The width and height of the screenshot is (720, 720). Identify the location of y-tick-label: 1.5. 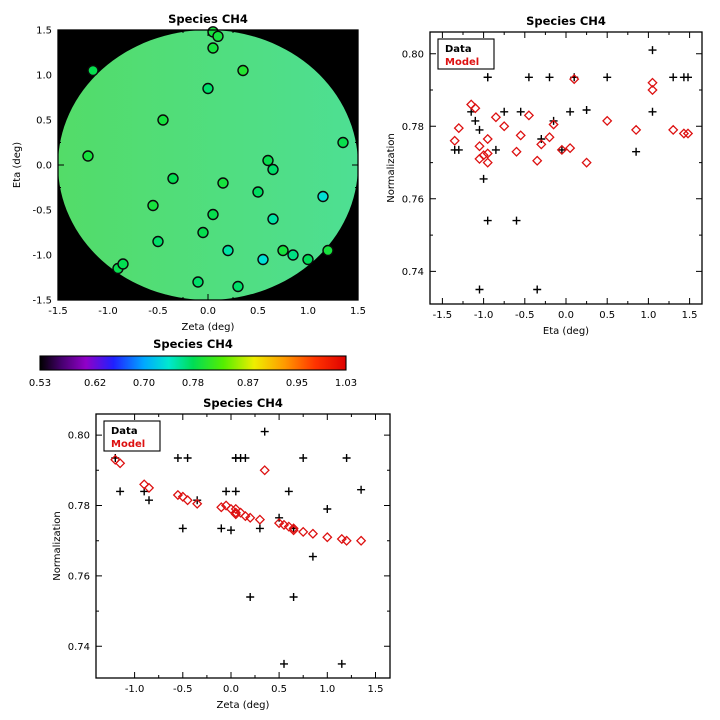
(44, 31).